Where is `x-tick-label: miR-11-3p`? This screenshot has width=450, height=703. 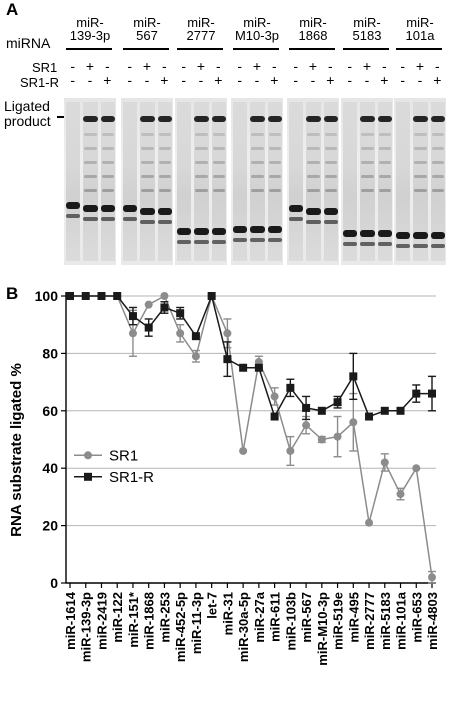
x-tick-label: miR-11-3p is located at coordinates (196, 623).